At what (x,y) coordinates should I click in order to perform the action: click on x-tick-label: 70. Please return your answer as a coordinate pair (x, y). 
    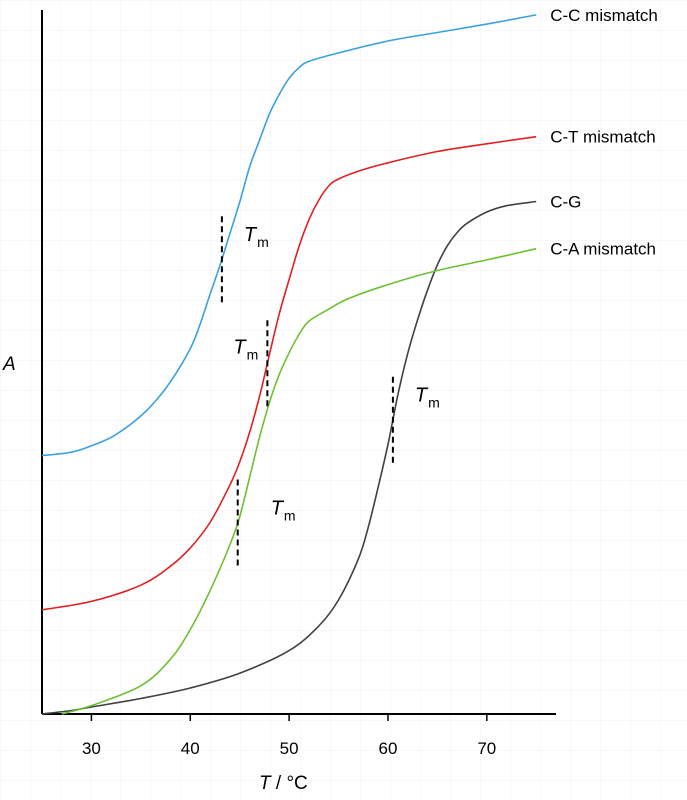
    Looking at the image, I should click on (486, 748).